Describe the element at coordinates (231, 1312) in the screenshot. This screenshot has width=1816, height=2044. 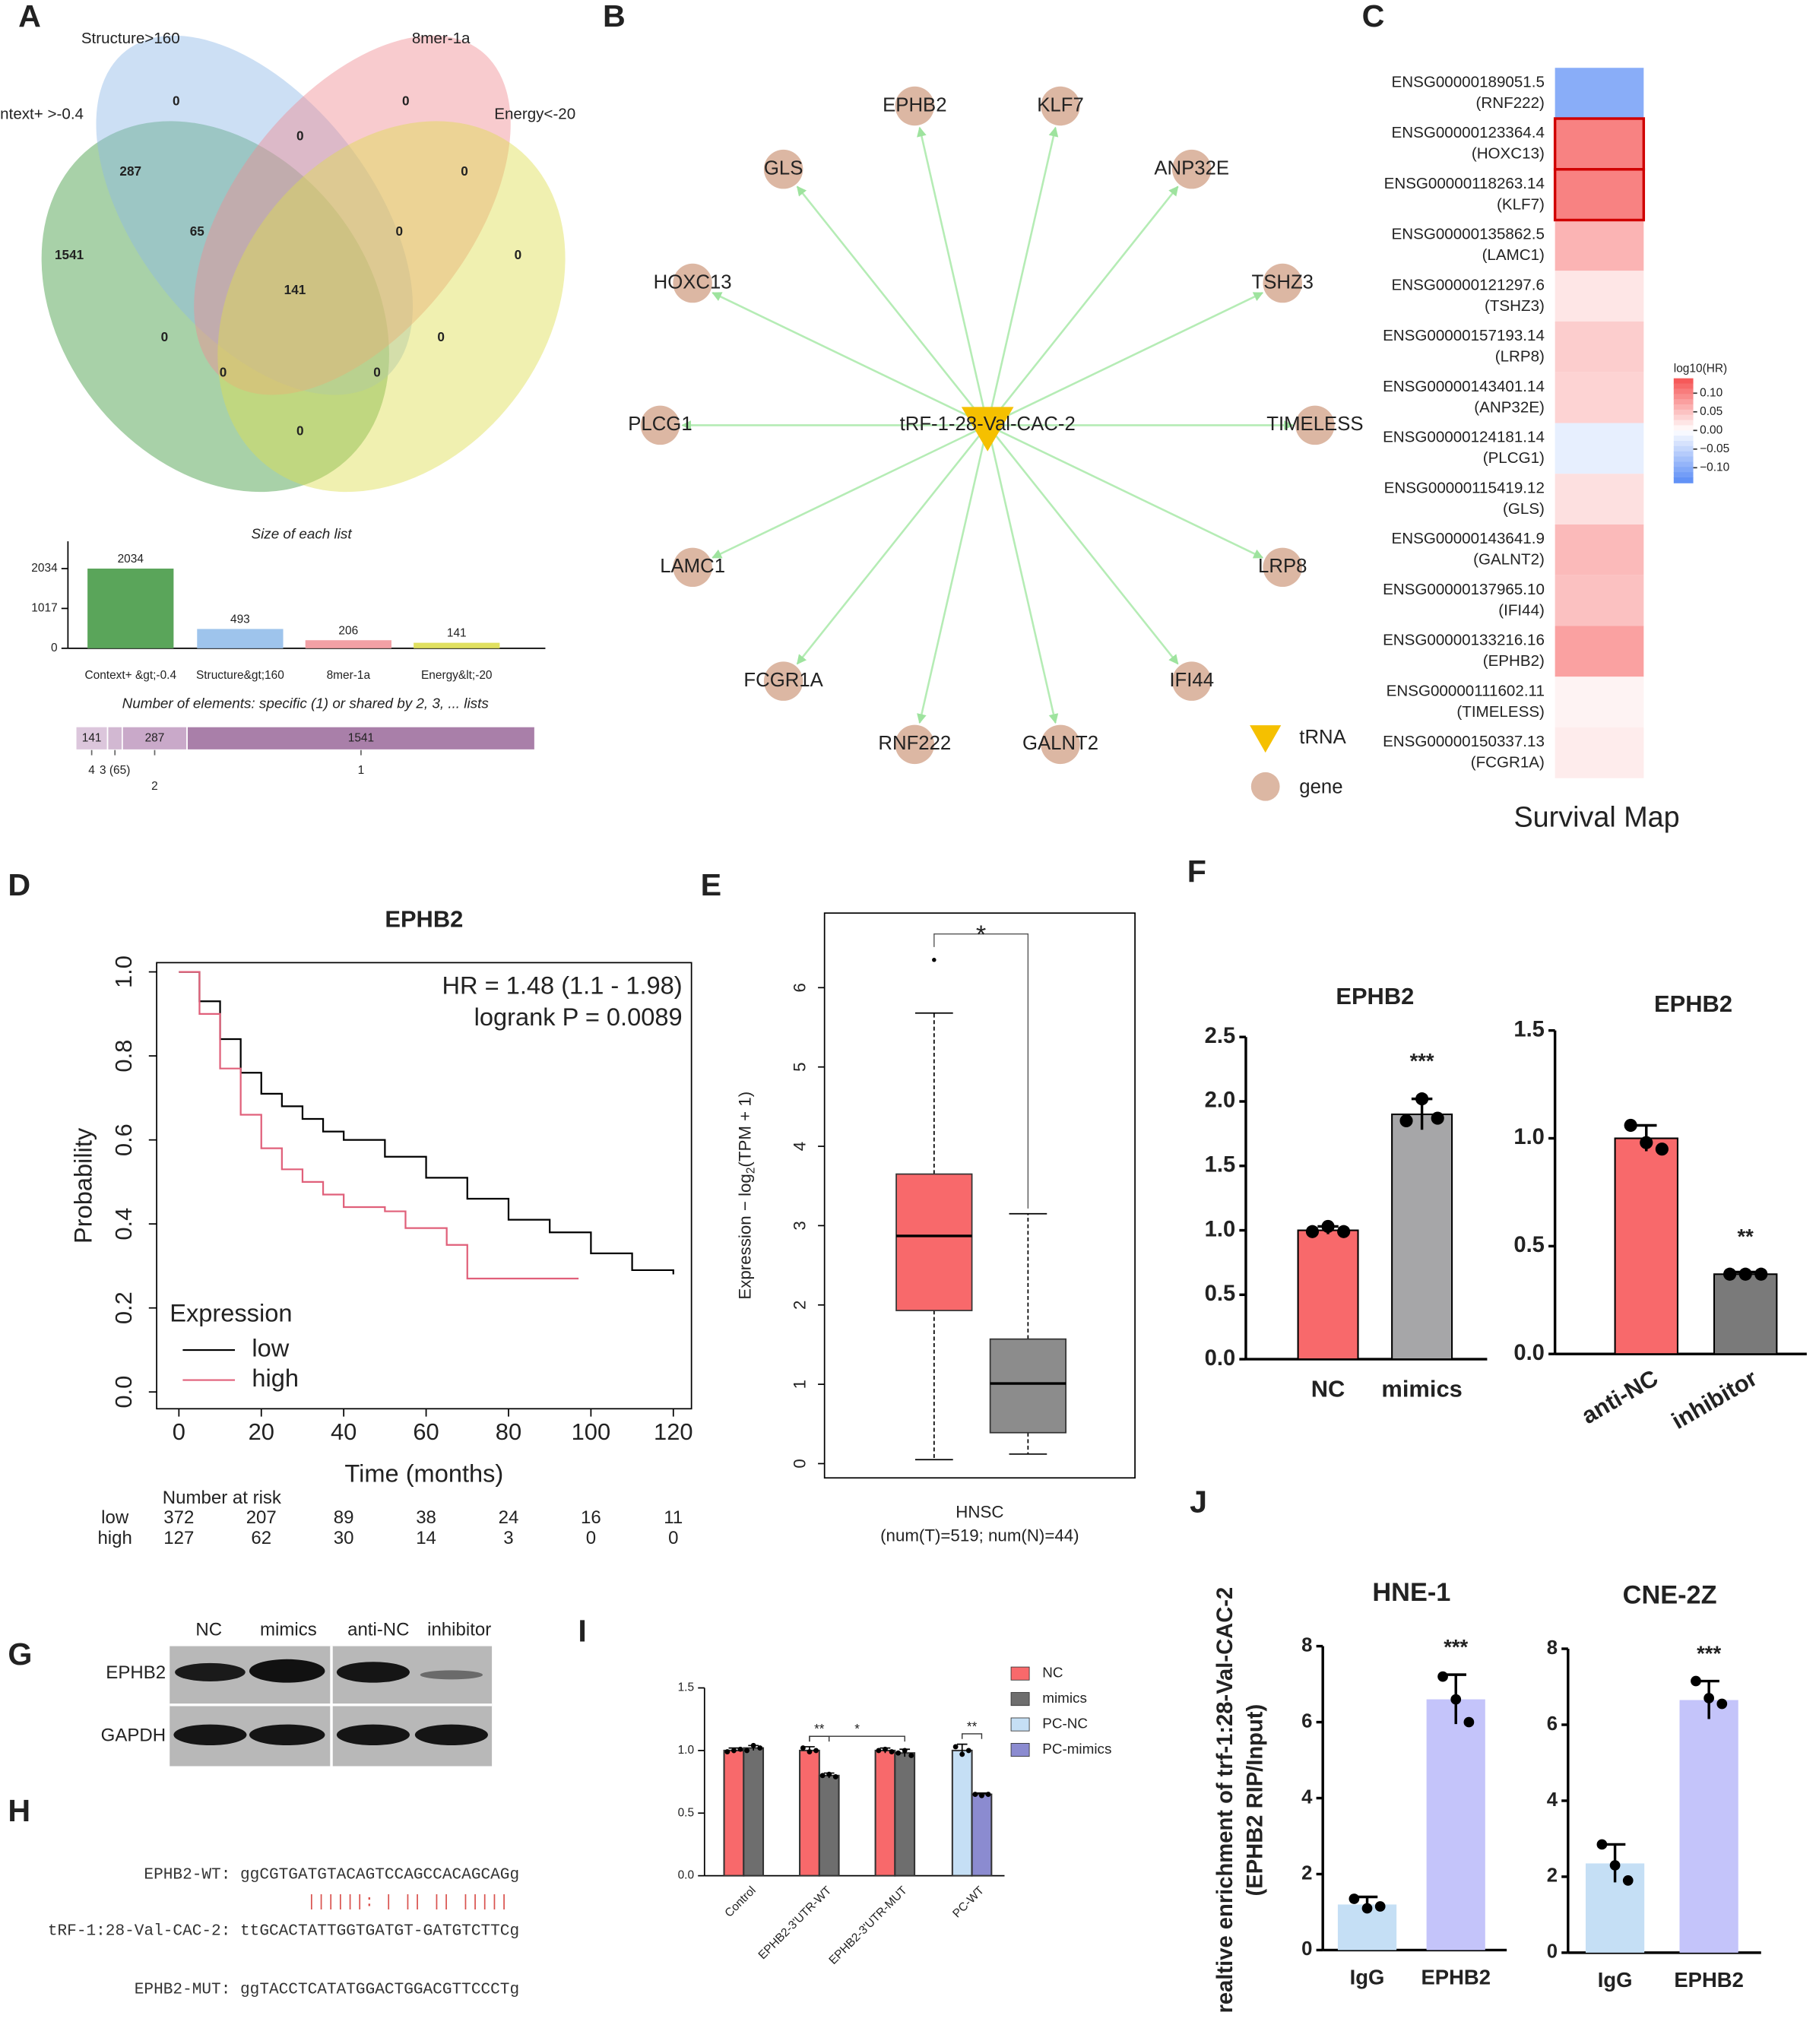
I see `legend-title: Expression` at that location.